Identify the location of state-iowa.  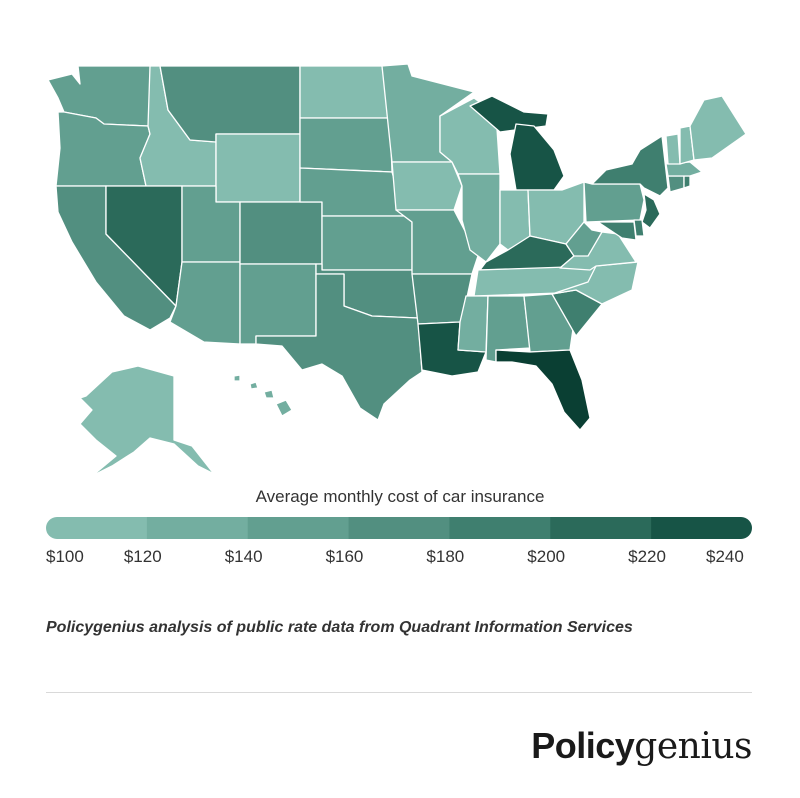
(427, 186).